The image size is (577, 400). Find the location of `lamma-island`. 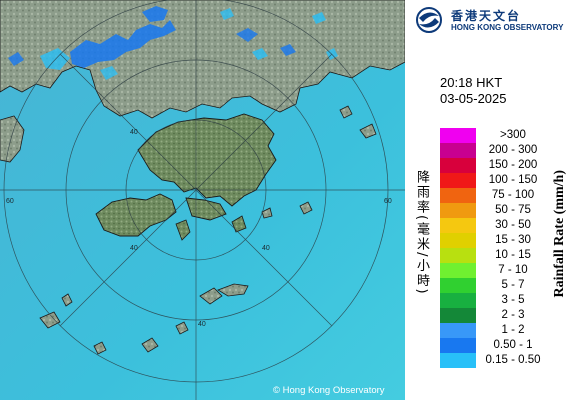

lamma-island is located at coordinates (183, 230).